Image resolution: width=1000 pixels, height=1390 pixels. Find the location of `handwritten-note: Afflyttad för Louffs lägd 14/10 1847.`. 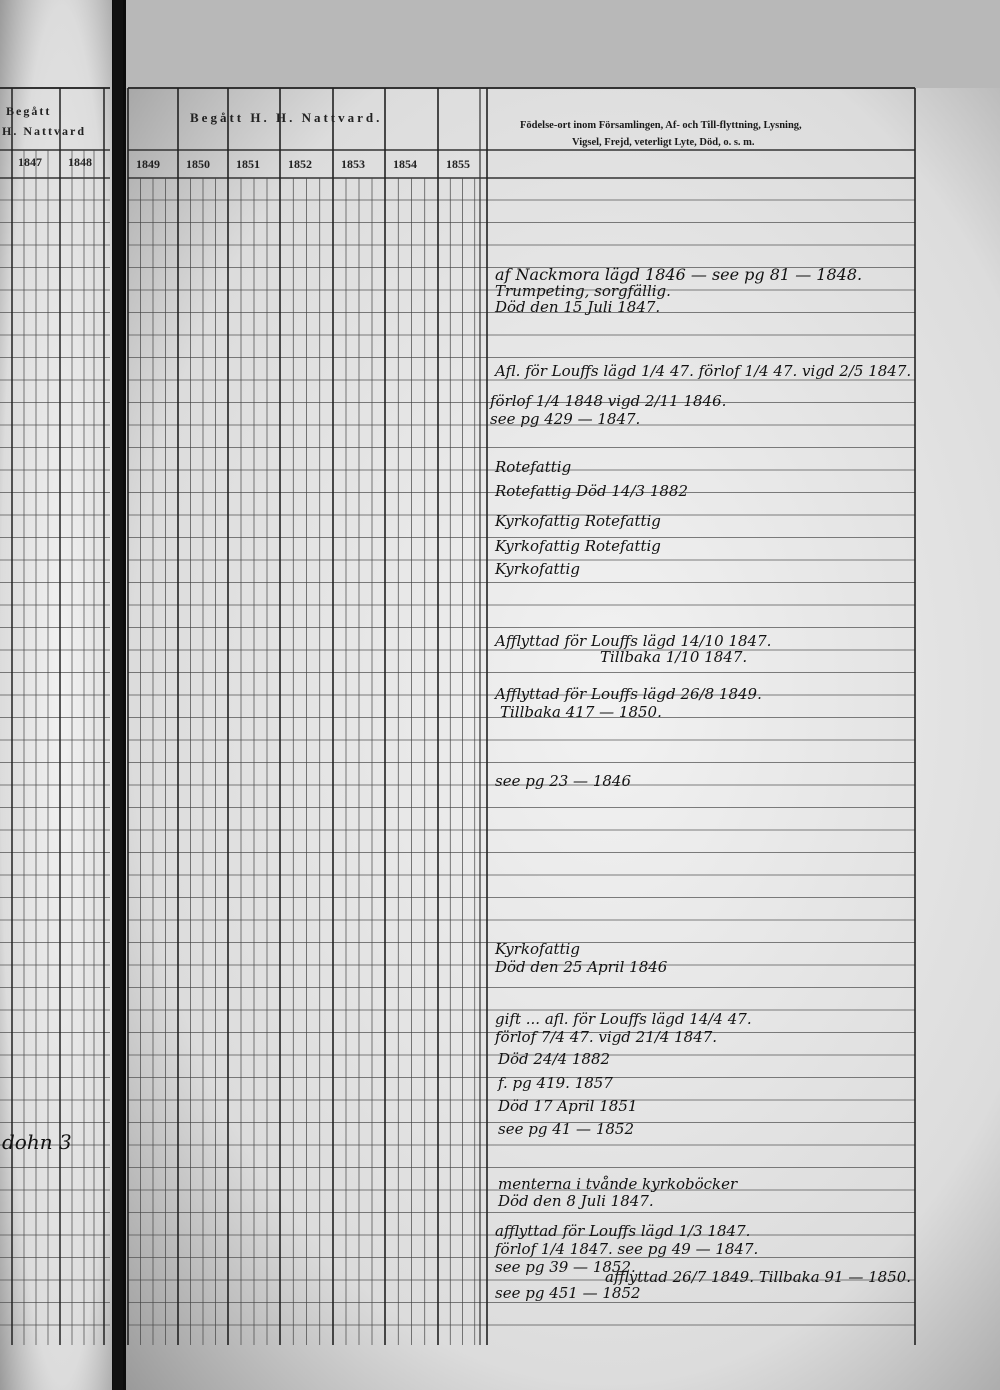

handwritten-note: Afflyttad för Louffs lägd 14/10 1847. is located at coordinates (633, 641).